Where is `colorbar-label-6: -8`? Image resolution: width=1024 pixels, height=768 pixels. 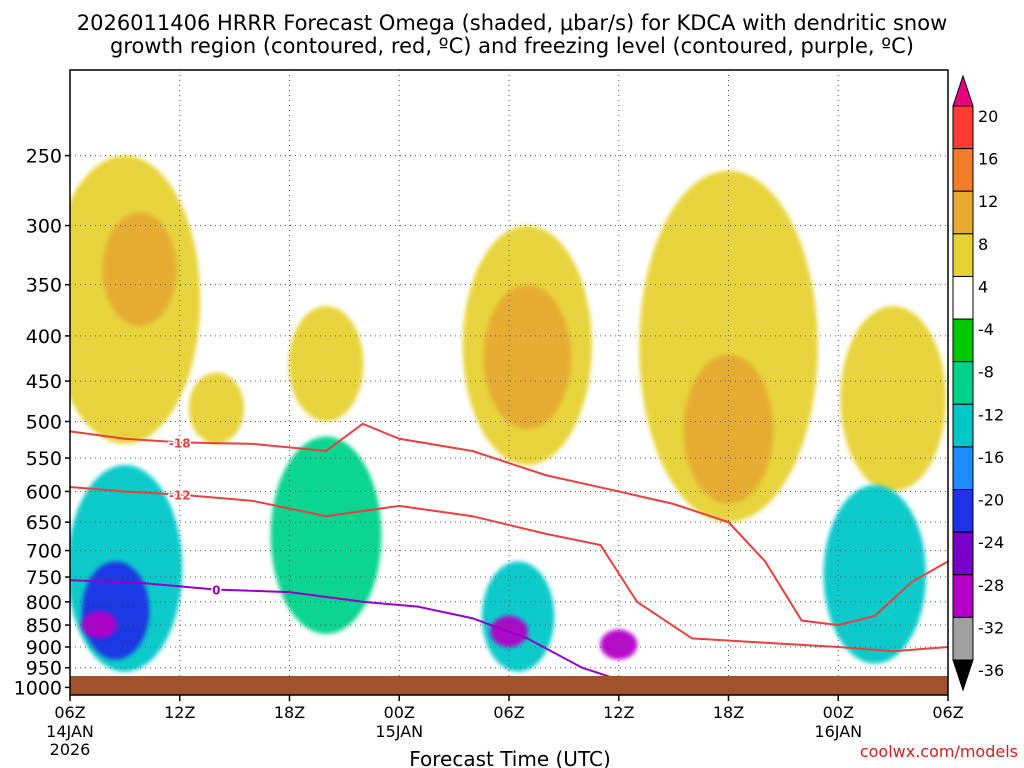
colorbar-label-6: -8 is located at coordinates (986, 372).